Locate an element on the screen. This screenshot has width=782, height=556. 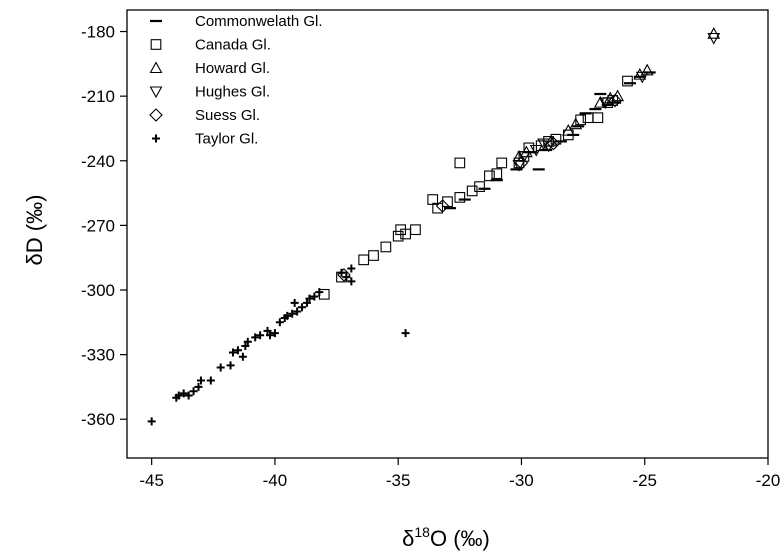
legend-marker-square is located at coordinates (156, 44).